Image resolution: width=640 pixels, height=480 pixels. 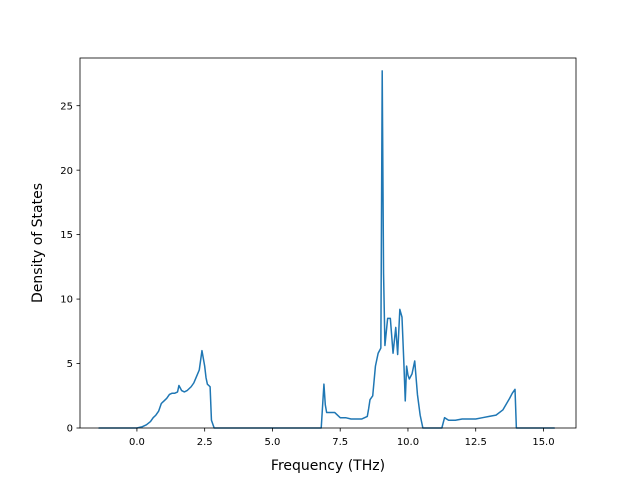 I want to click on y-axis-ticks: 0 5 10 15 20 25, so click(x=70, y=268).